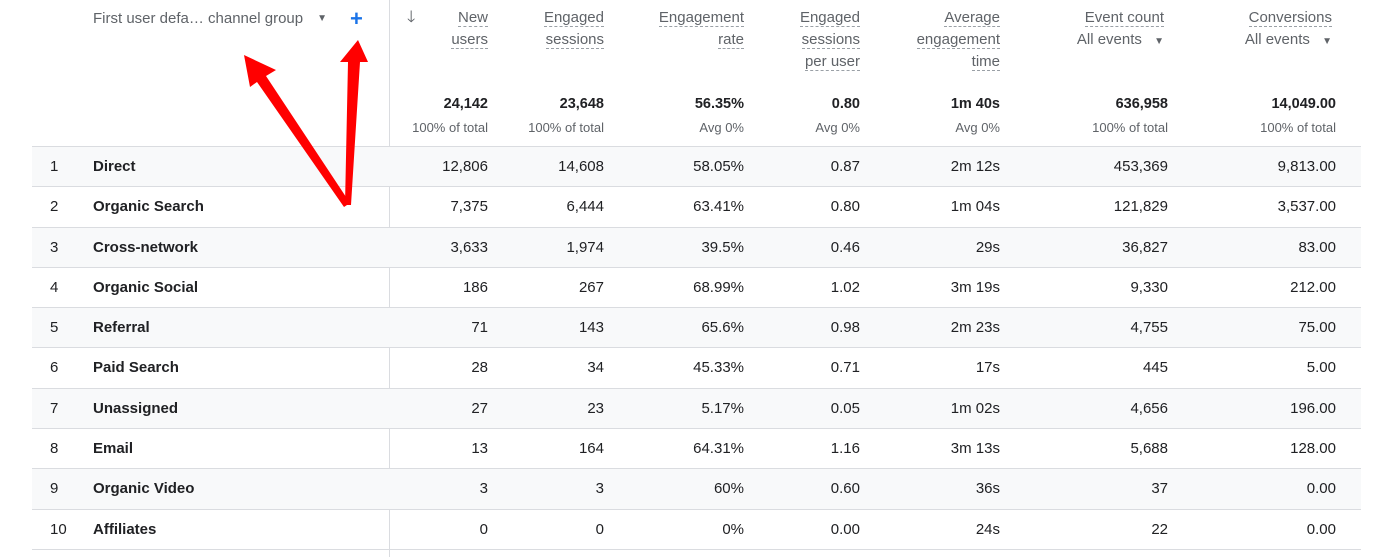 The width and height of the screenshot is (1387, 557). What do you see at coordinates (585, 207) in the screenshot?
I see `metric-value: 6,444` at bounding box center [585, 207].